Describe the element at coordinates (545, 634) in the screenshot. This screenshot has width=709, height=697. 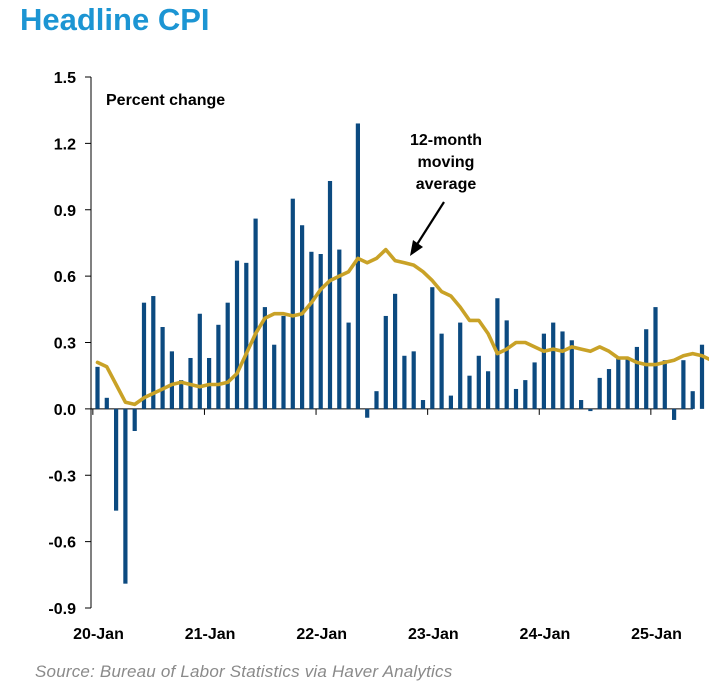
I see `x-tick-label: 24-Jan` at that location.